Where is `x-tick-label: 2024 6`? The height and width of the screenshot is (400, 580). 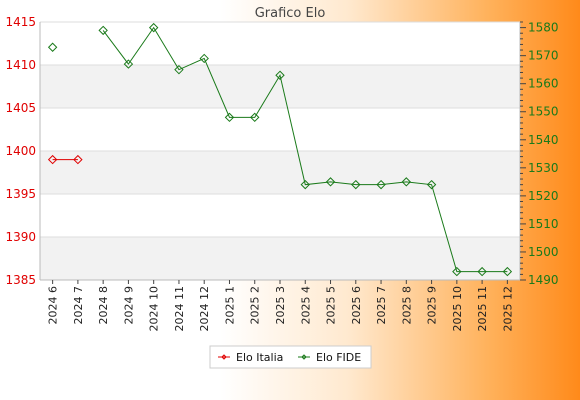
x-tick-label: 2024 6 is located at coordinates (53, 305).